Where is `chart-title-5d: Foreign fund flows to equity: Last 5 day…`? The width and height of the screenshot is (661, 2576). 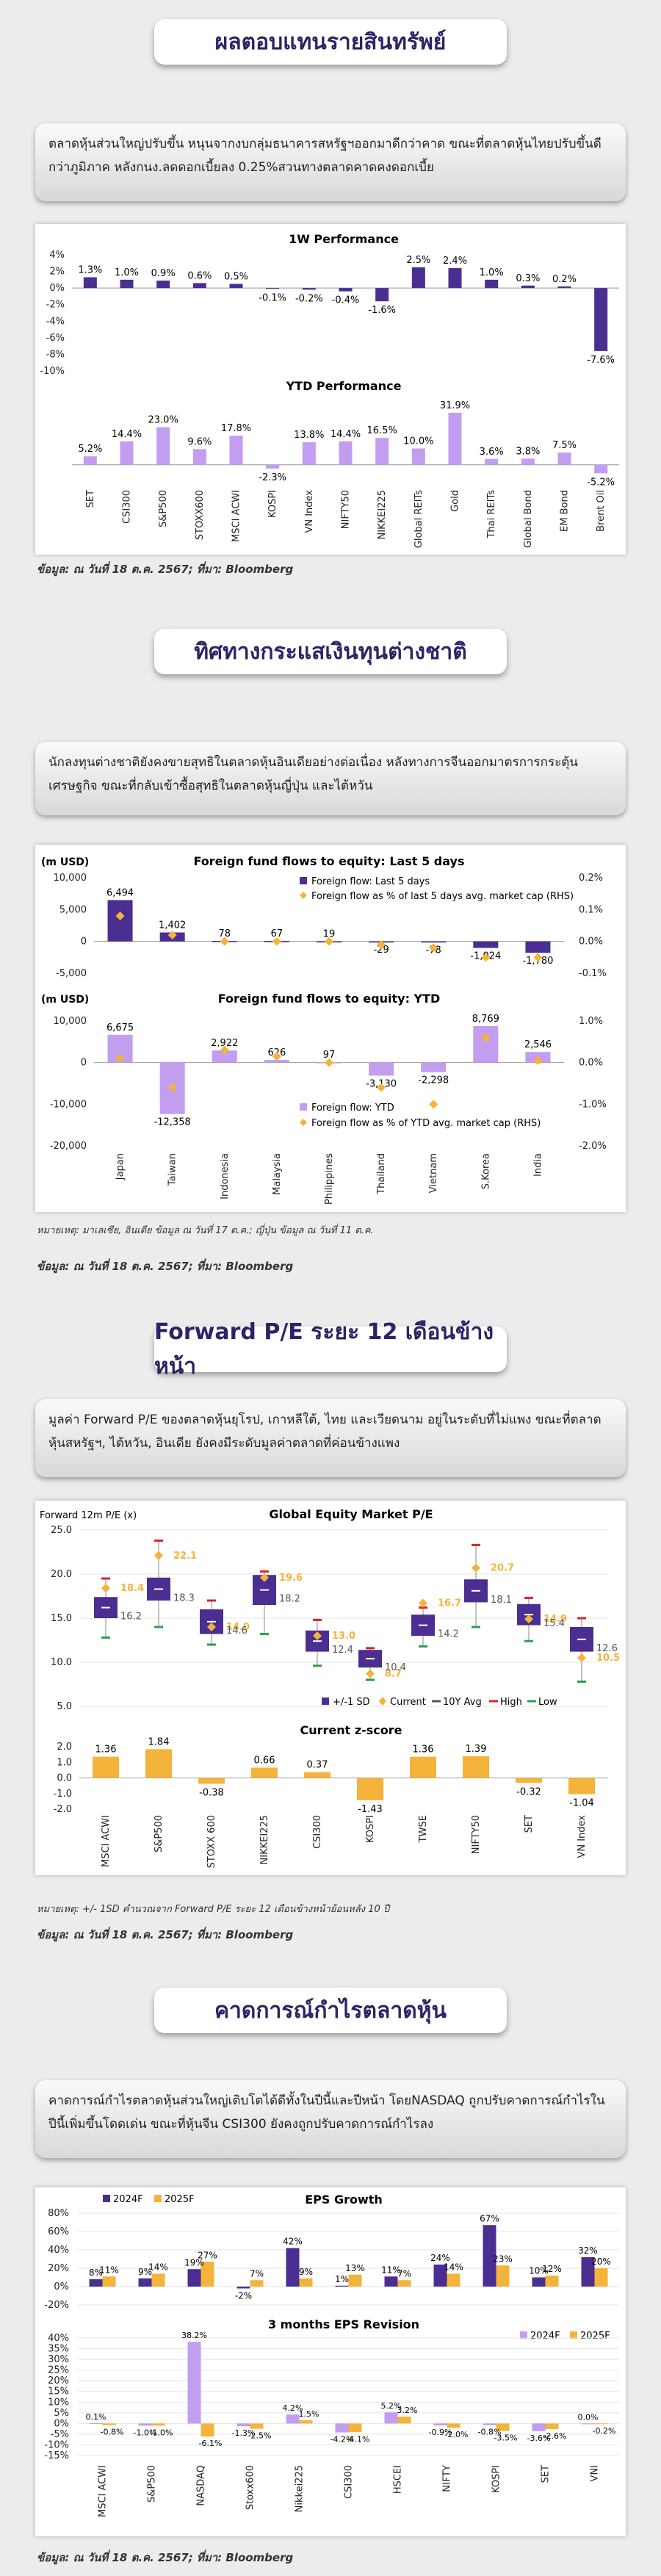
chart-title-5d: Foreign fund flows to equity: Last 5 day… is located at coordinates (329, 861).